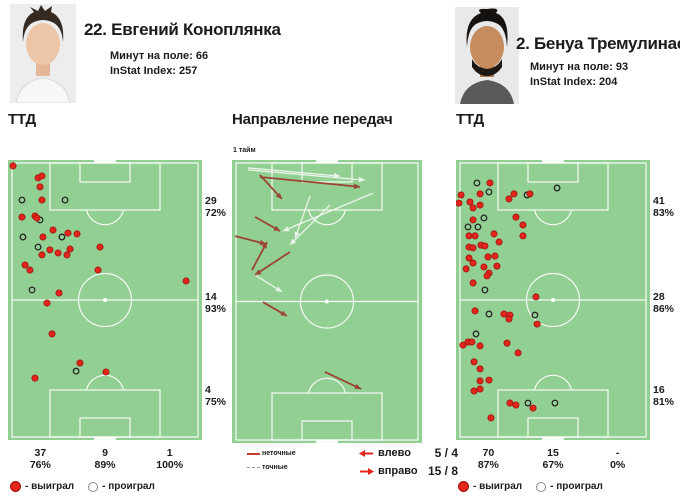  What do you see at coordinates (93, 486) in the screenshot?
I see `lost-dot-icon` at bounding box center [93, 486].